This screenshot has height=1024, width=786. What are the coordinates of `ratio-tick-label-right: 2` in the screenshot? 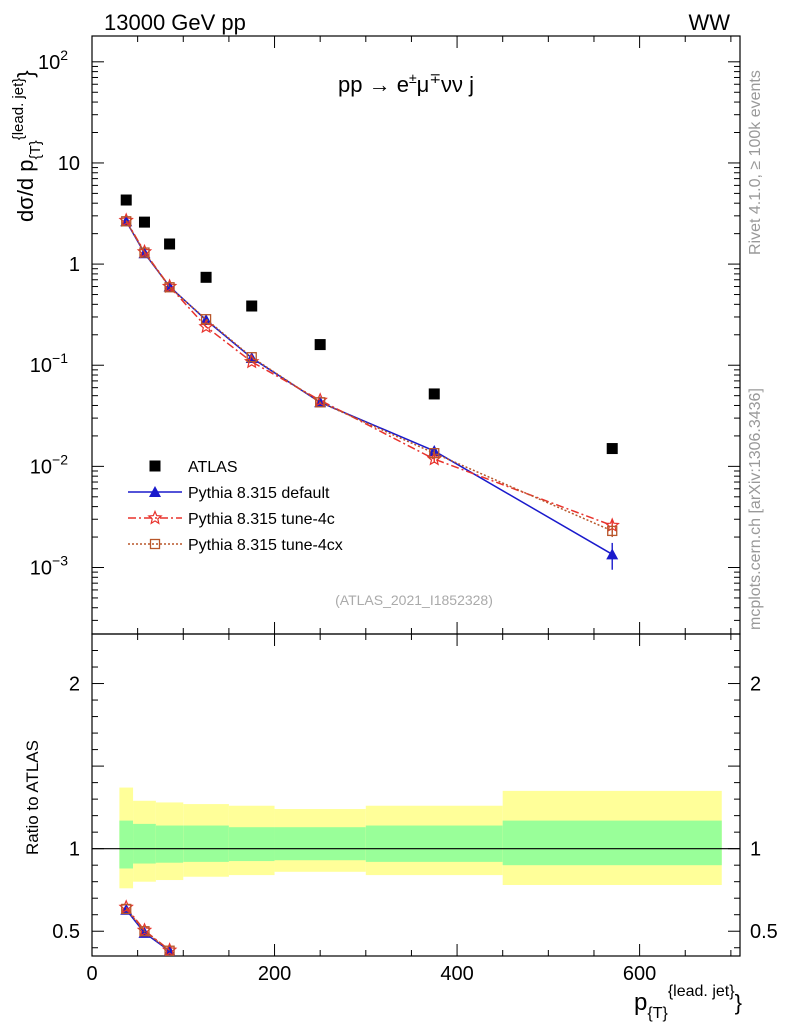 It's located at (755, 685).